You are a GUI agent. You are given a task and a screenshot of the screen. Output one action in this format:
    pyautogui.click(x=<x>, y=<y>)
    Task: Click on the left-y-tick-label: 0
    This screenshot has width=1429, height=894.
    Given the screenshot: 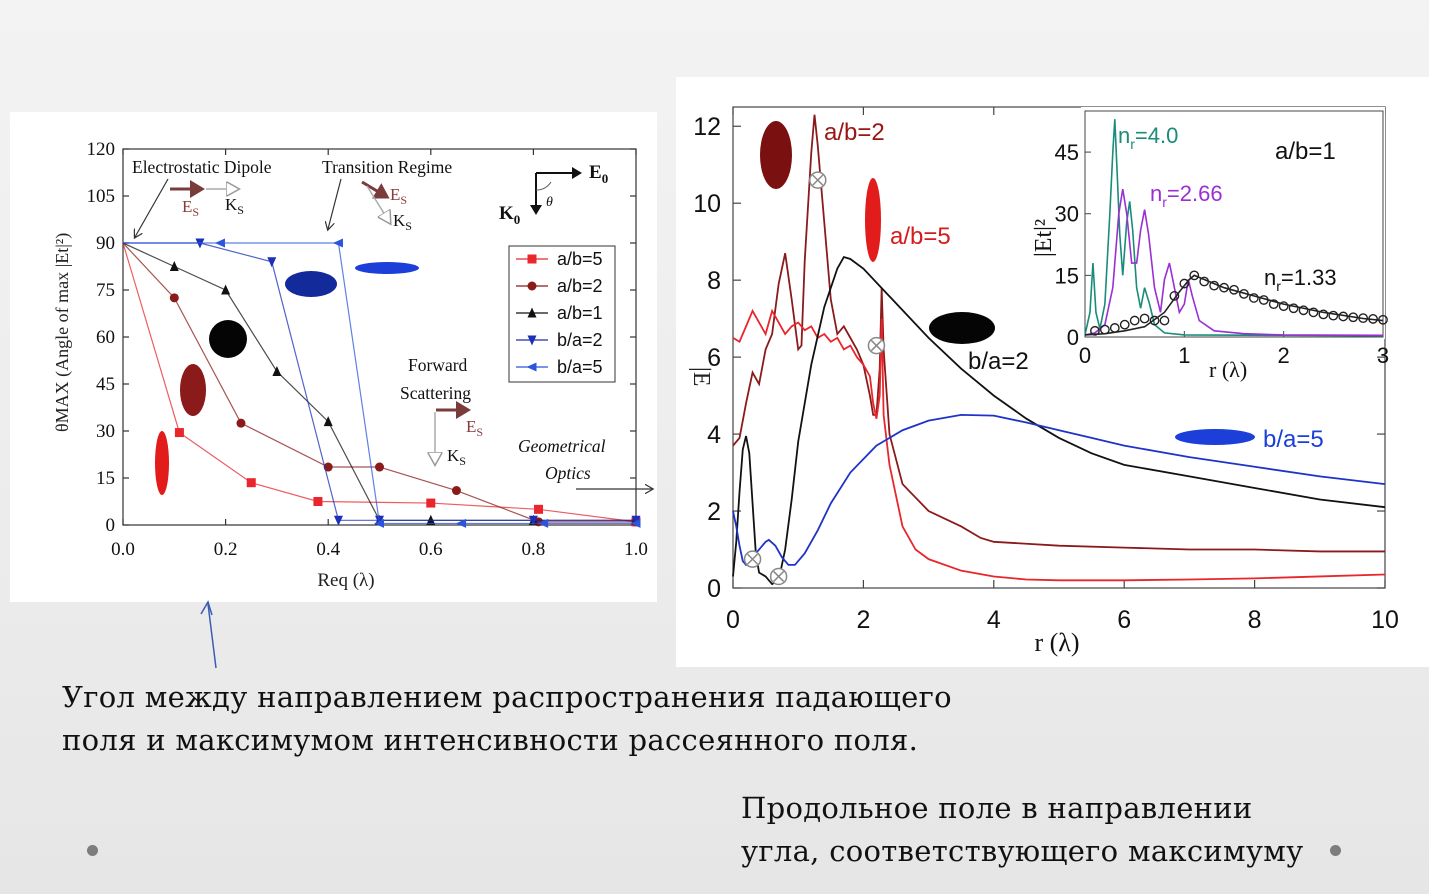 What is the action you would take?
    pyautogui.click(x=111, y=525)
    